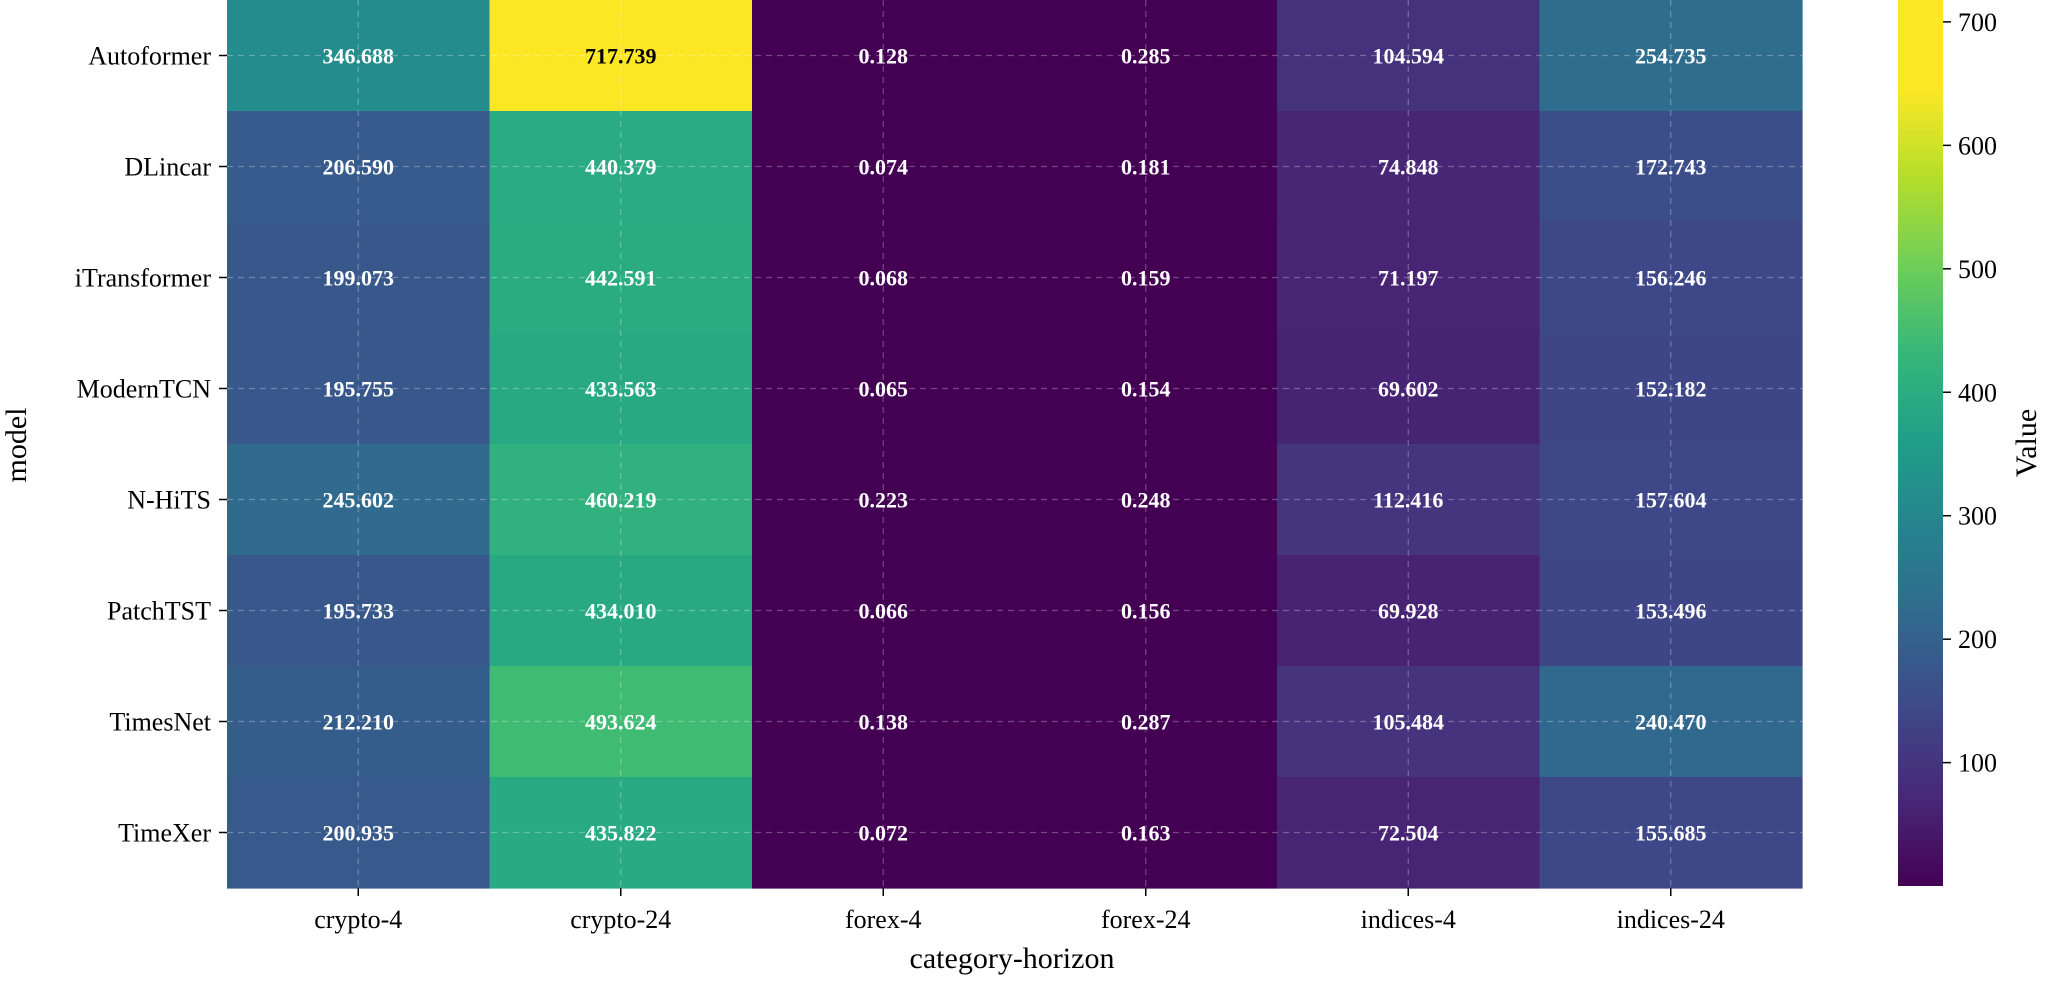 Image resolution: width=2049 pixels, height=983 pixels. What do you see at coordinates (1012, 958) in the screenshot?
I see `x-axis-title: category-horizon` at bounding box center [1012, 958].